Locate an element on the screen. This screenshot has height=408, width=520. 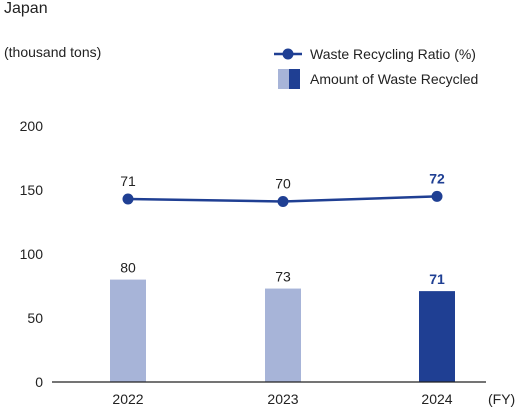
ratio-value-label: 72 is located at coordinates (437, 178).